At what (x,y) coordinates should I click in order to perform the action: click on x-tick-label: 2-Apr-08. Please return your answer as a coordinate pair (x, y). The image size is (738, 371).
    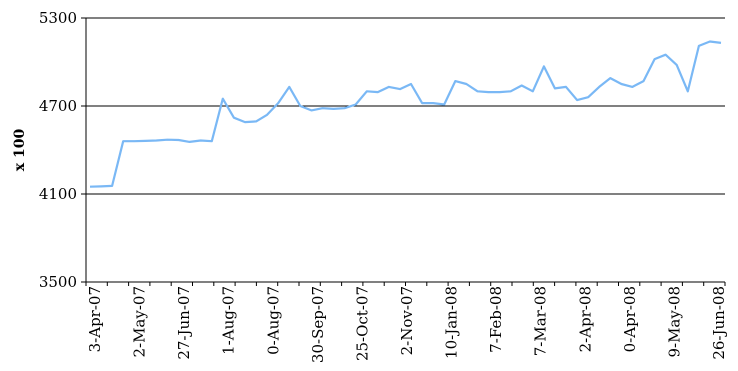
    Looking at the image, I should click on (585, 319).